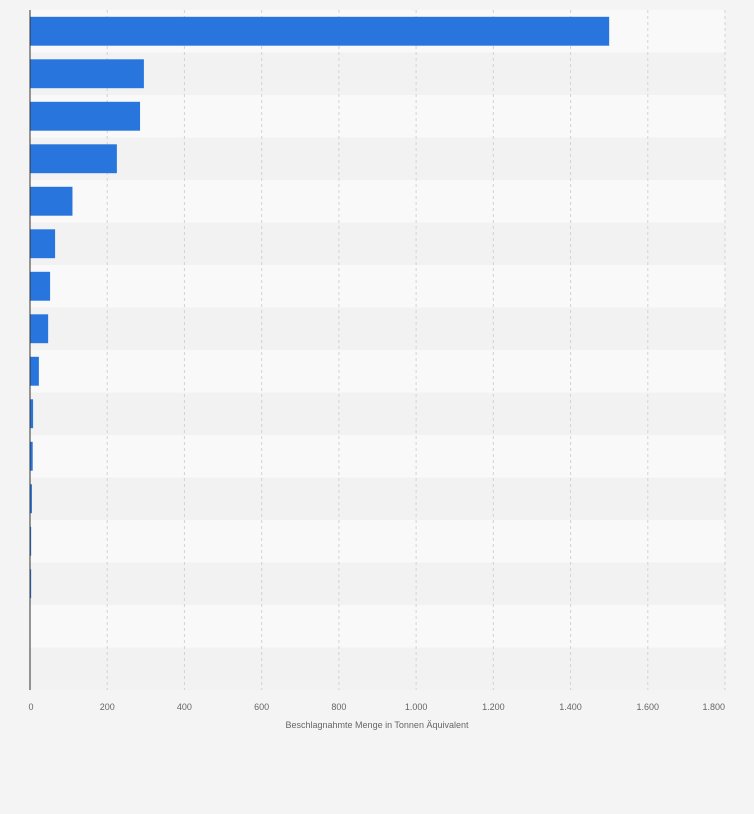 The image size is (754, 814). Describe the element at coordinates (376, 707) in the screenshot. I see `x-tick-labels: 0 200 400 600 800 1.000 1.200 1.400 1.600 1.800` at that location.